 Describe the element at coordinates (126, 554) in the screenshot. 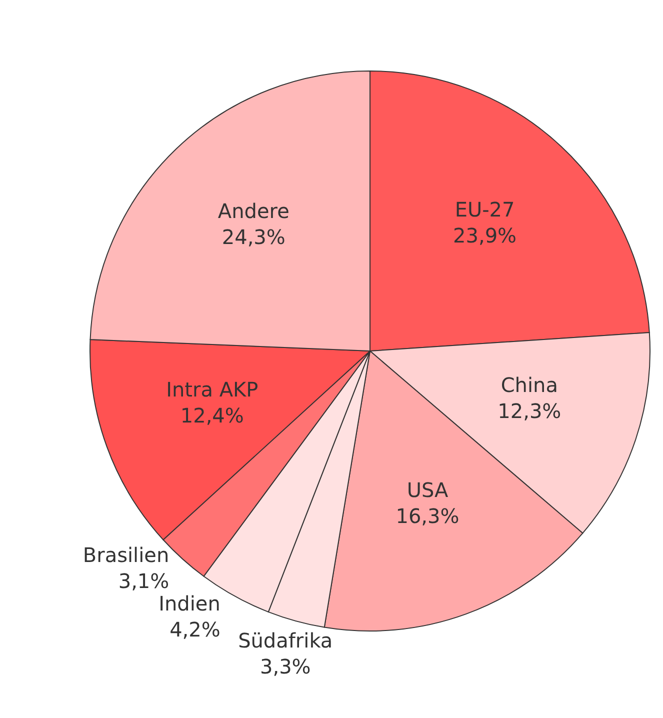

I see `slice-label: Brasilien` at that location.